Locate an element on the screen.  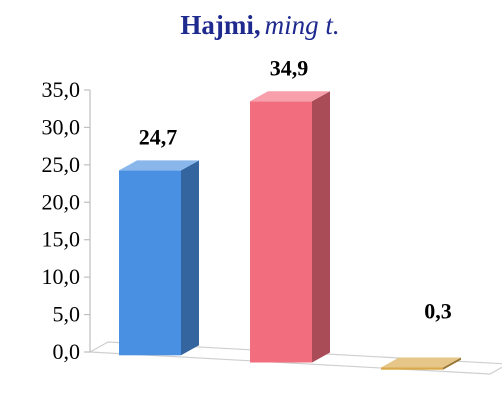
y-tick-label: 25,0 is located at coordinates (61, 164).